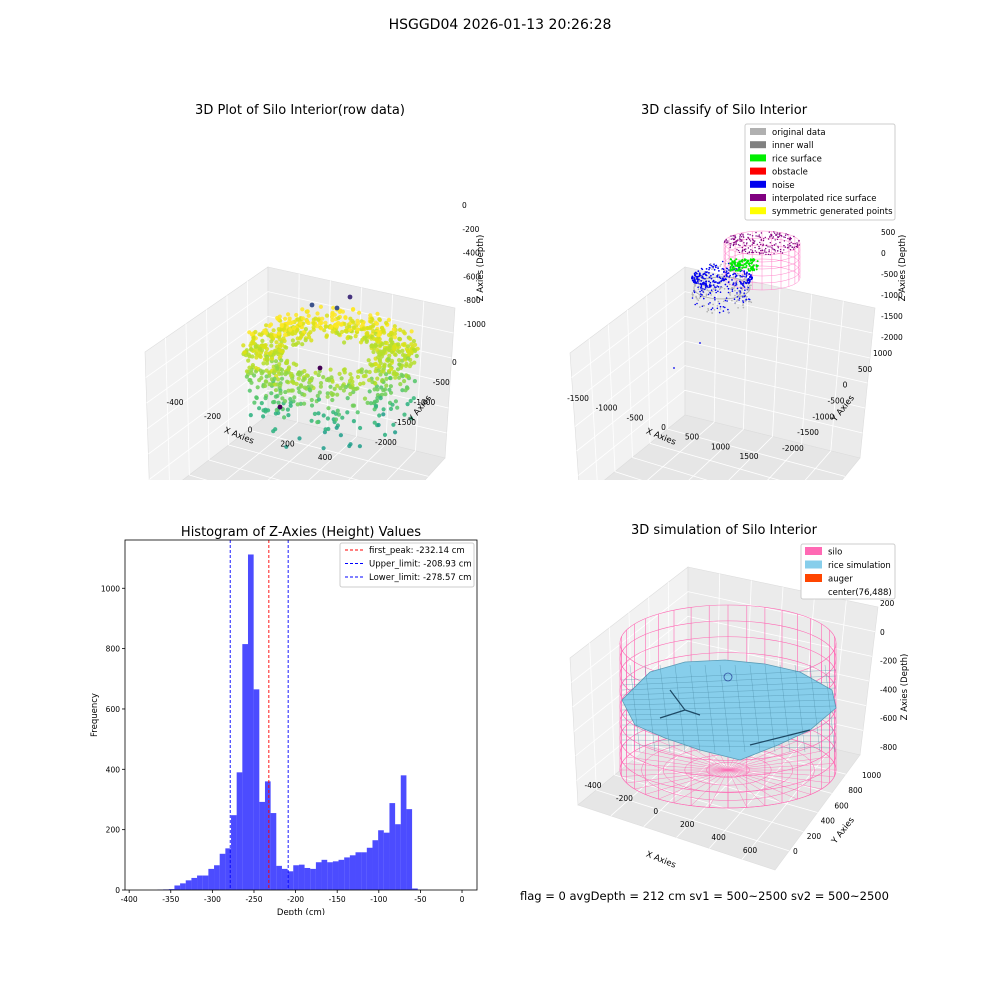 The height and width of the screenshot is (1000, 1000). I want to click on legend-label: Lower_limit: -278.57 cm, so click(420, 578).